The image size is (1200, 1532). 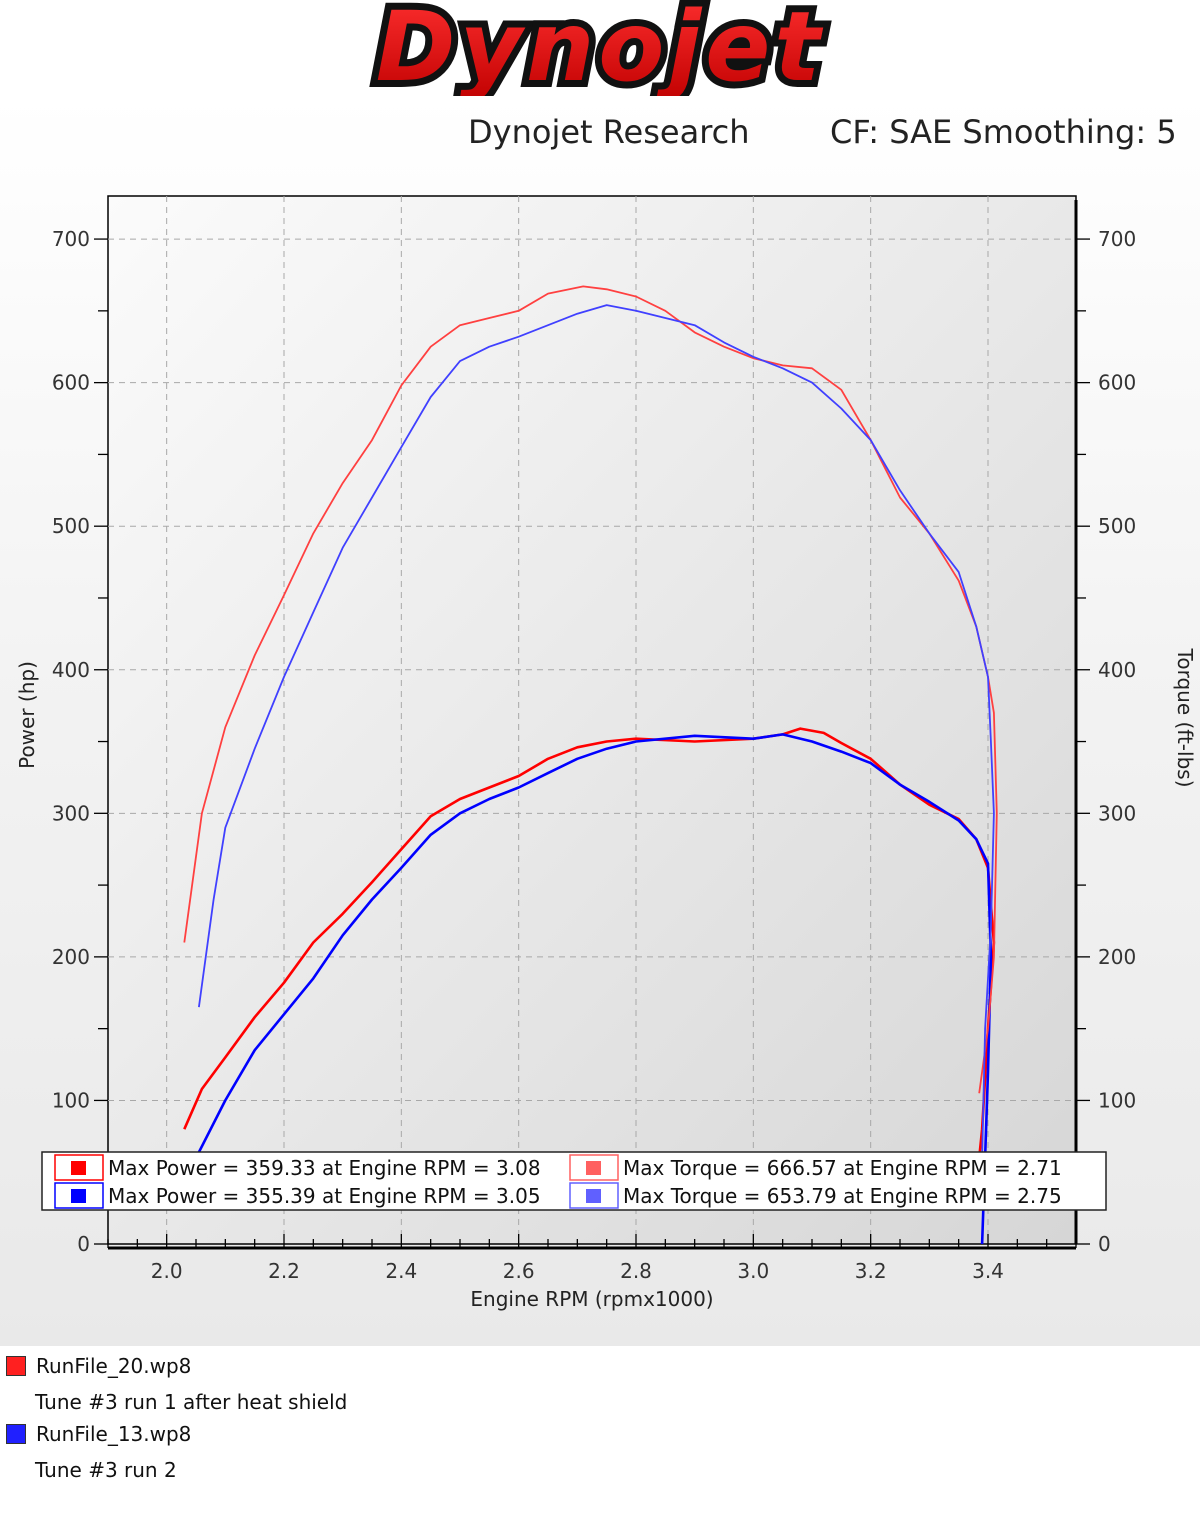 What do you see at coordinates (83, 1244) in the screenshot?
I see `y-tick-label: 0` at bounding box center [83, 1244].